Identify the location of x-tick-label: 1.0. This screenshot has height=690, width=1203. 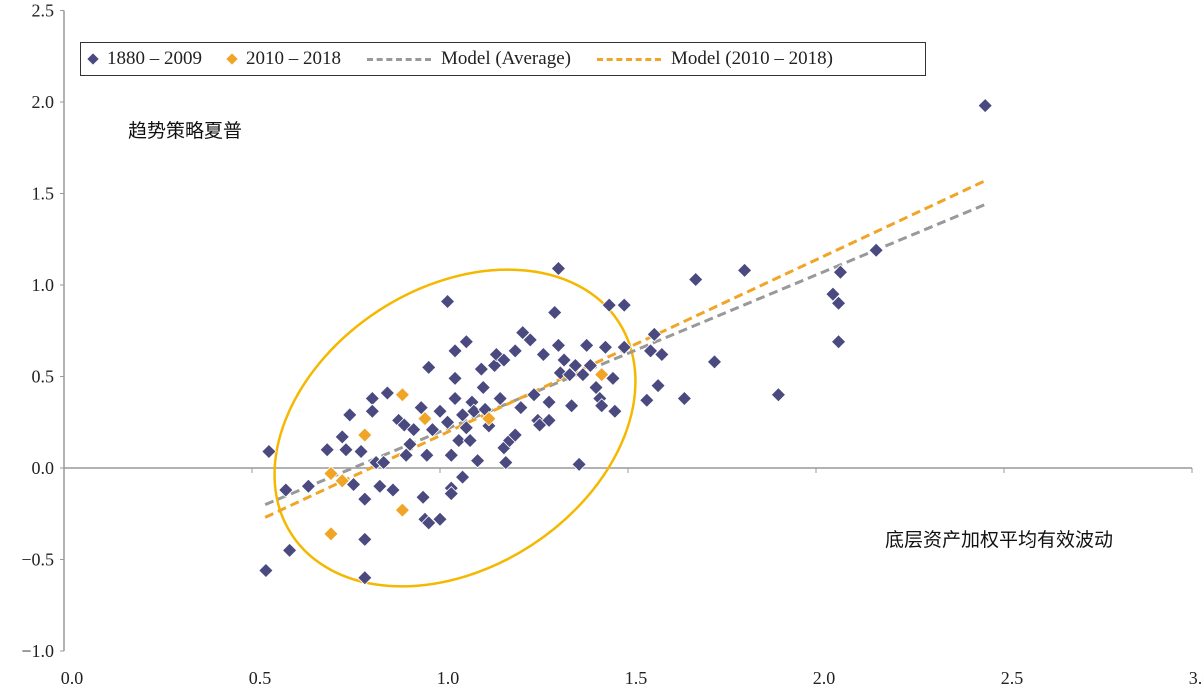
(448, 678).